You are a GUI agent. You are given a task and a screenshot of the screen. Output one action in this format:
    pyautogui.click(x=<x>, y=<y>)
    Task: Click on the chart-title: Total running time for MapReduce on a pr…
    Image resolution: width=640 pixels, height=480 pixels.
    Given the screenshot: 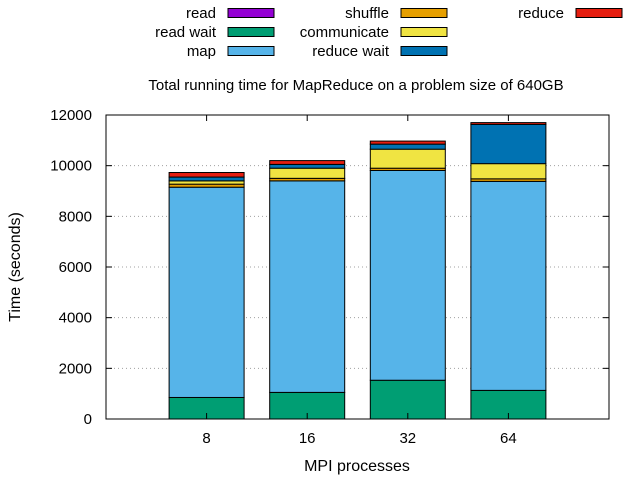 What is the action you would take?
    pyautogui.click(x=355, y=85)
    